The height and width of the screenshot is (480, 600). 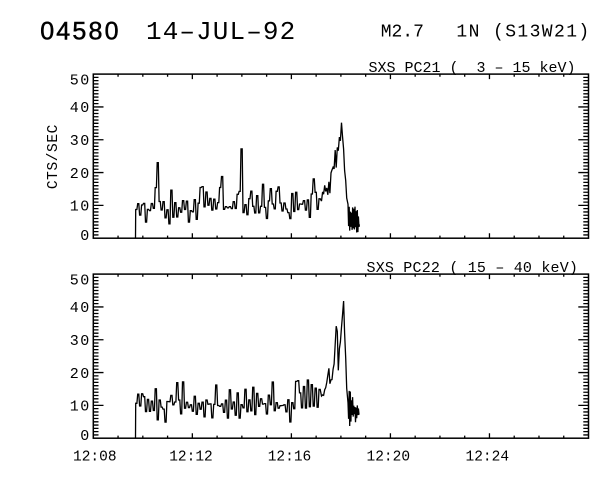 What do you see at coordinates (95, 458) in the screenshot?
I see `svg-text: 12:08` at bounding box center [95, 458].